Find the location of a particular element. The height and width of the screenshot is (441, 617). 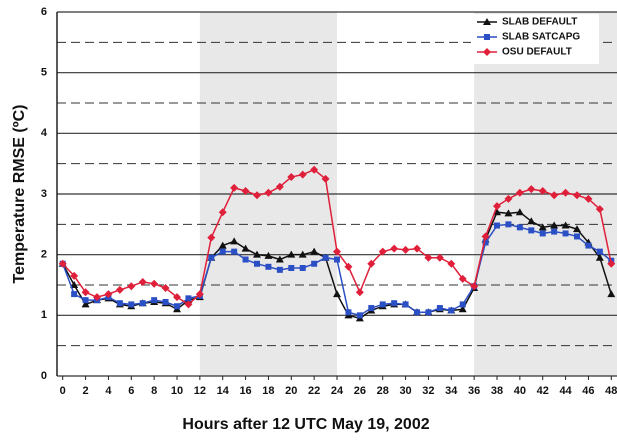

x-tick-label: 40 is located at coordinates (520, 391).